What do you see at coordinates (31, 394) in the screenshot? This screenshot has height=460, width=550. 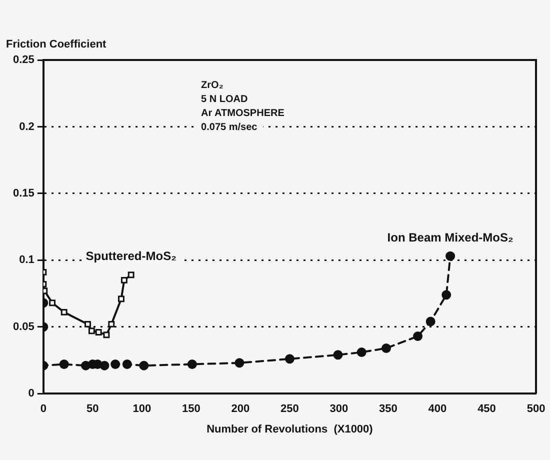 I see `y-tick-label: 0` at bounding box center [31, 394].